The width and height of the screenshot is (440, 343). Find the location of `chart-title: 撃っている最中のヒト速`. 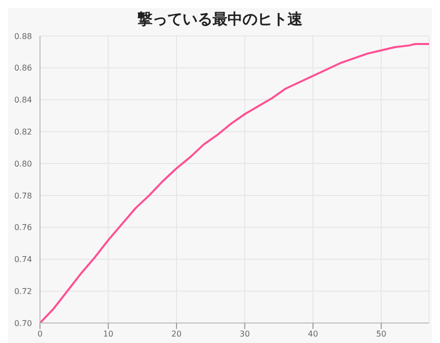

chart-title: 撃っている最中のヒト速 is located at coordinates (220, 19).